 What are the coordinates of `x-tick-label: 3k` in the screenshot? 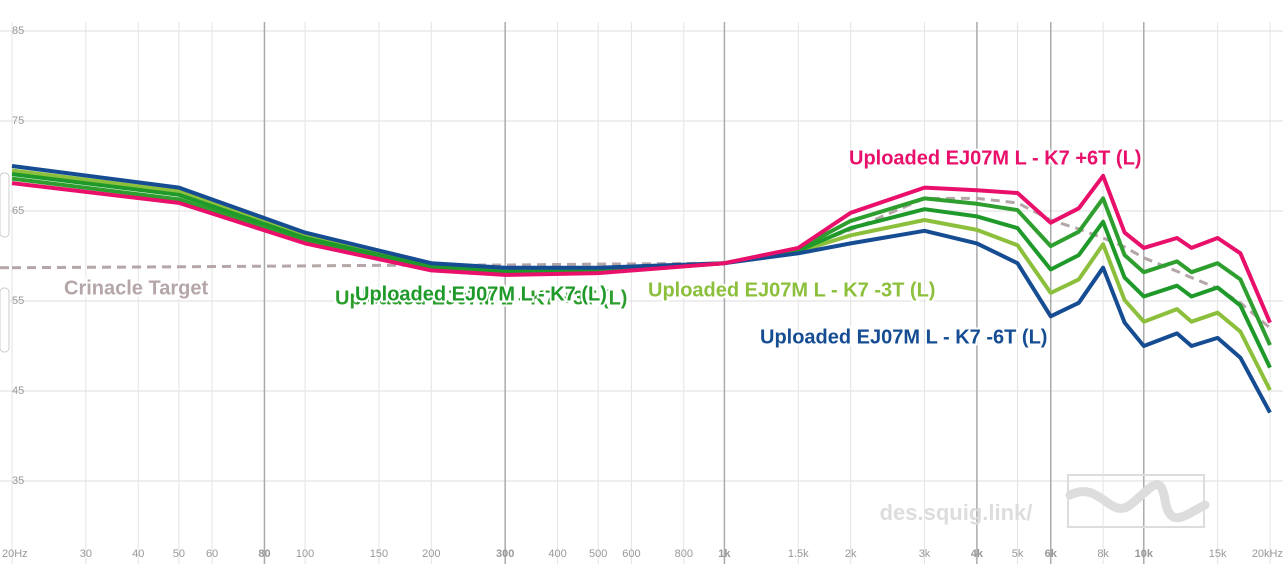 It's located at (925, 554).